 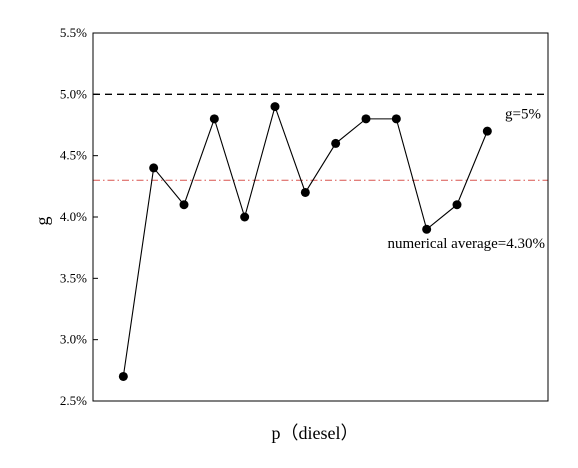 I want to click on y-axis-ticks: 2.5% 3.0% 3.5% 4.0% 4.5% 5.0% 5.5%, so click(x=79, y=216).